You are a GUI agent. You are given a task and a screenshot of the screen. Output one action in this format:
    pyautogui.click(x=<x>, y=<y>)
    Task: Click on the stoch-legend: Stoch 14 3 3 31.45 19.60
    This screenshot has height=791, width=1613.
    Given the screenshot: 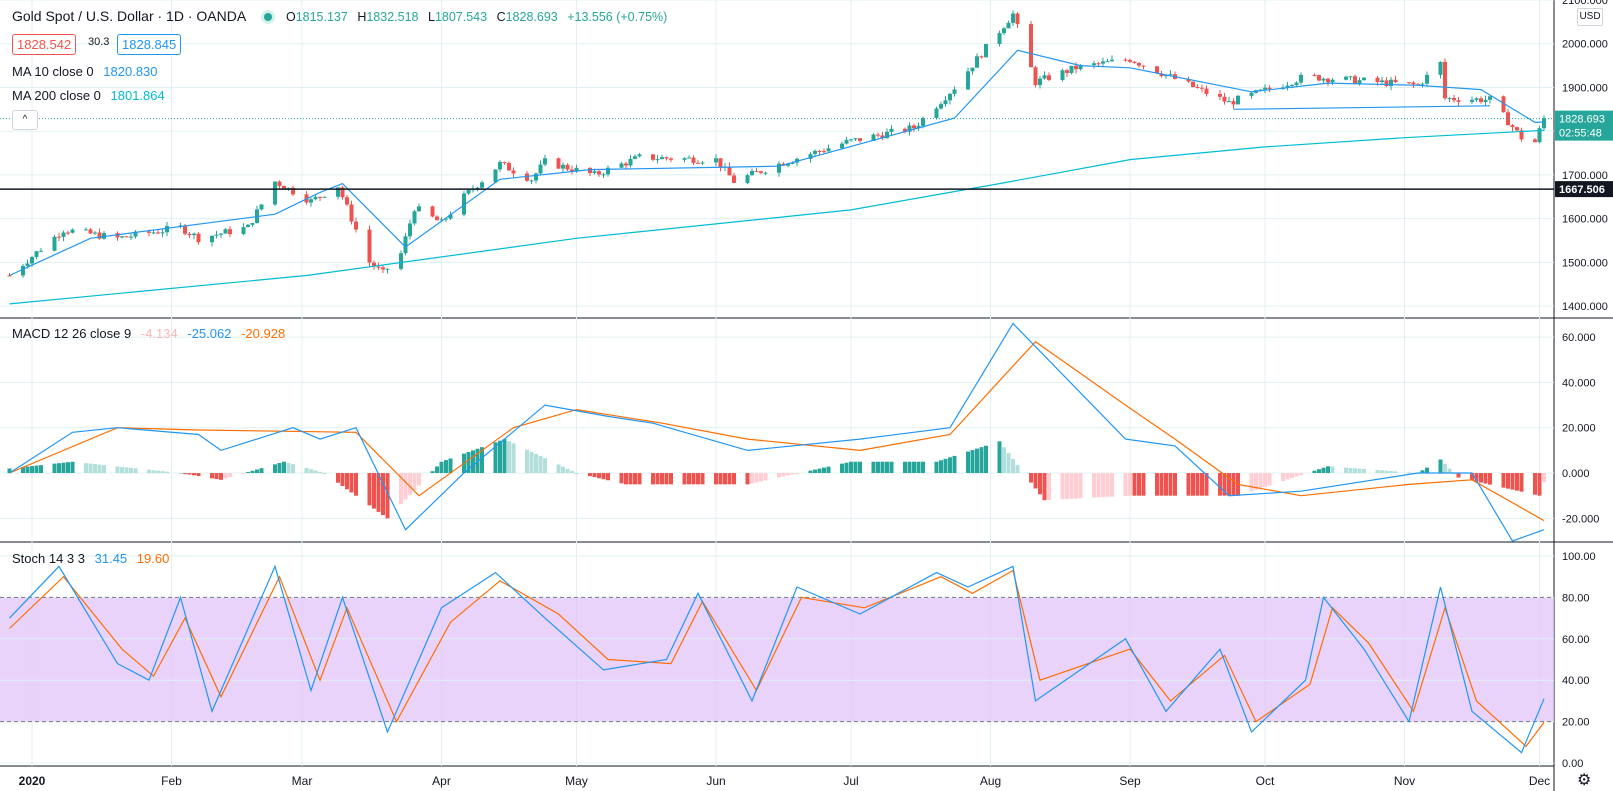 What is the action you would take?
    pyautogui.click(x=93, y=558)
    